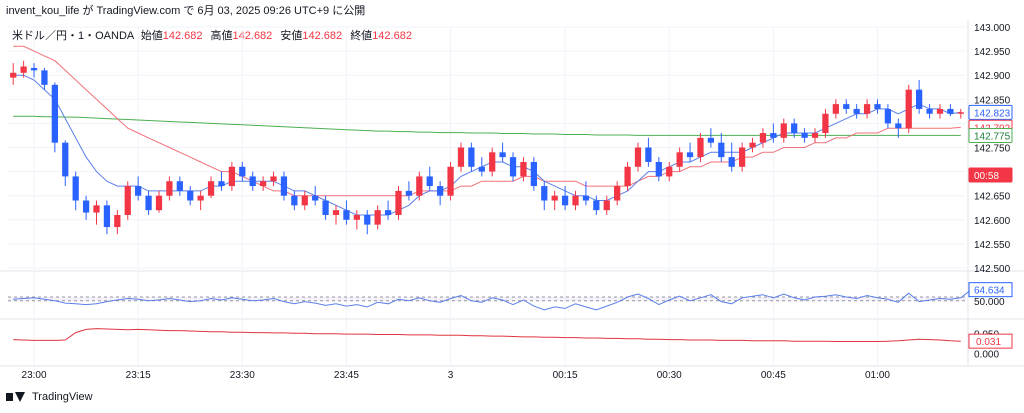  What do you see at coordinates (451, 375) in the screenshot?
I see `x-tick-label: 3` at bounding box center [451, 375].